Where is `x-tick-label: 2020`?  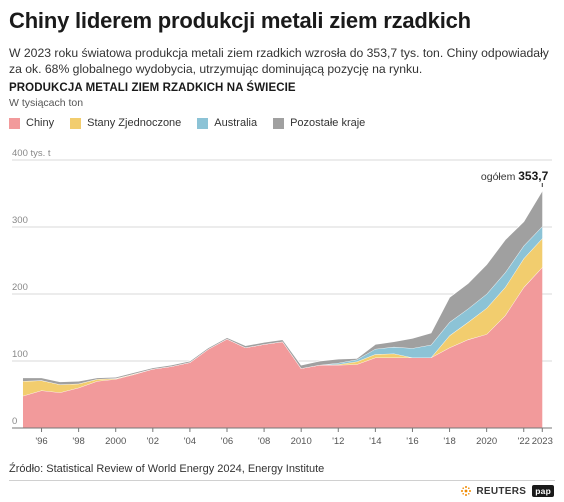
x-tick-label: 2020 is located at coordinates (486, 441).